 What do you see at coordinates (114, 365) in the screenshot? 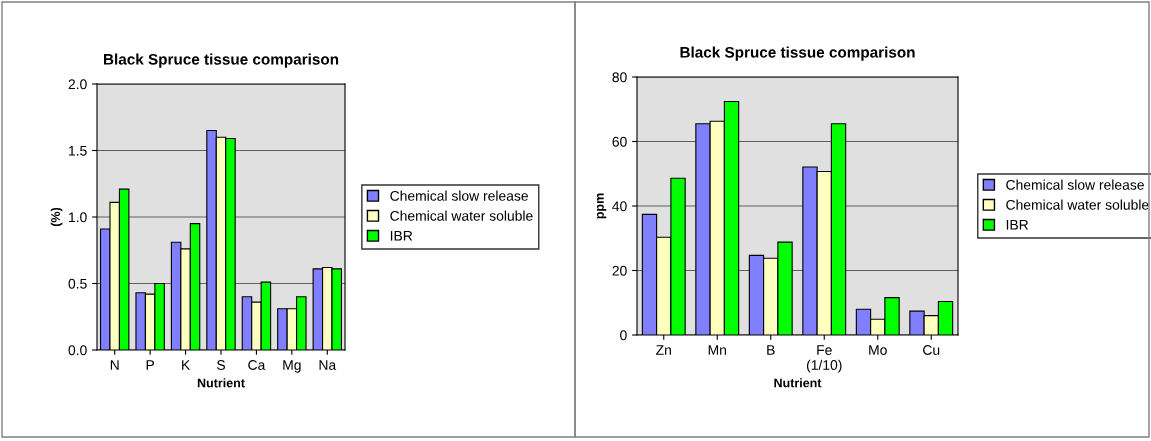
I see `x-tick-label: N` at bounding box center [114, 365].